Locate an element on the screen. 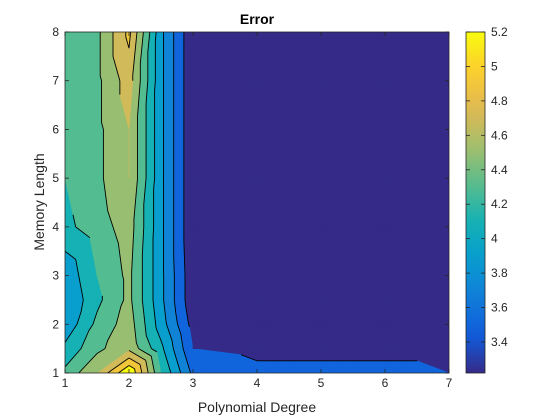  y-tick-label: 4 is located at coordinates (55, 227).